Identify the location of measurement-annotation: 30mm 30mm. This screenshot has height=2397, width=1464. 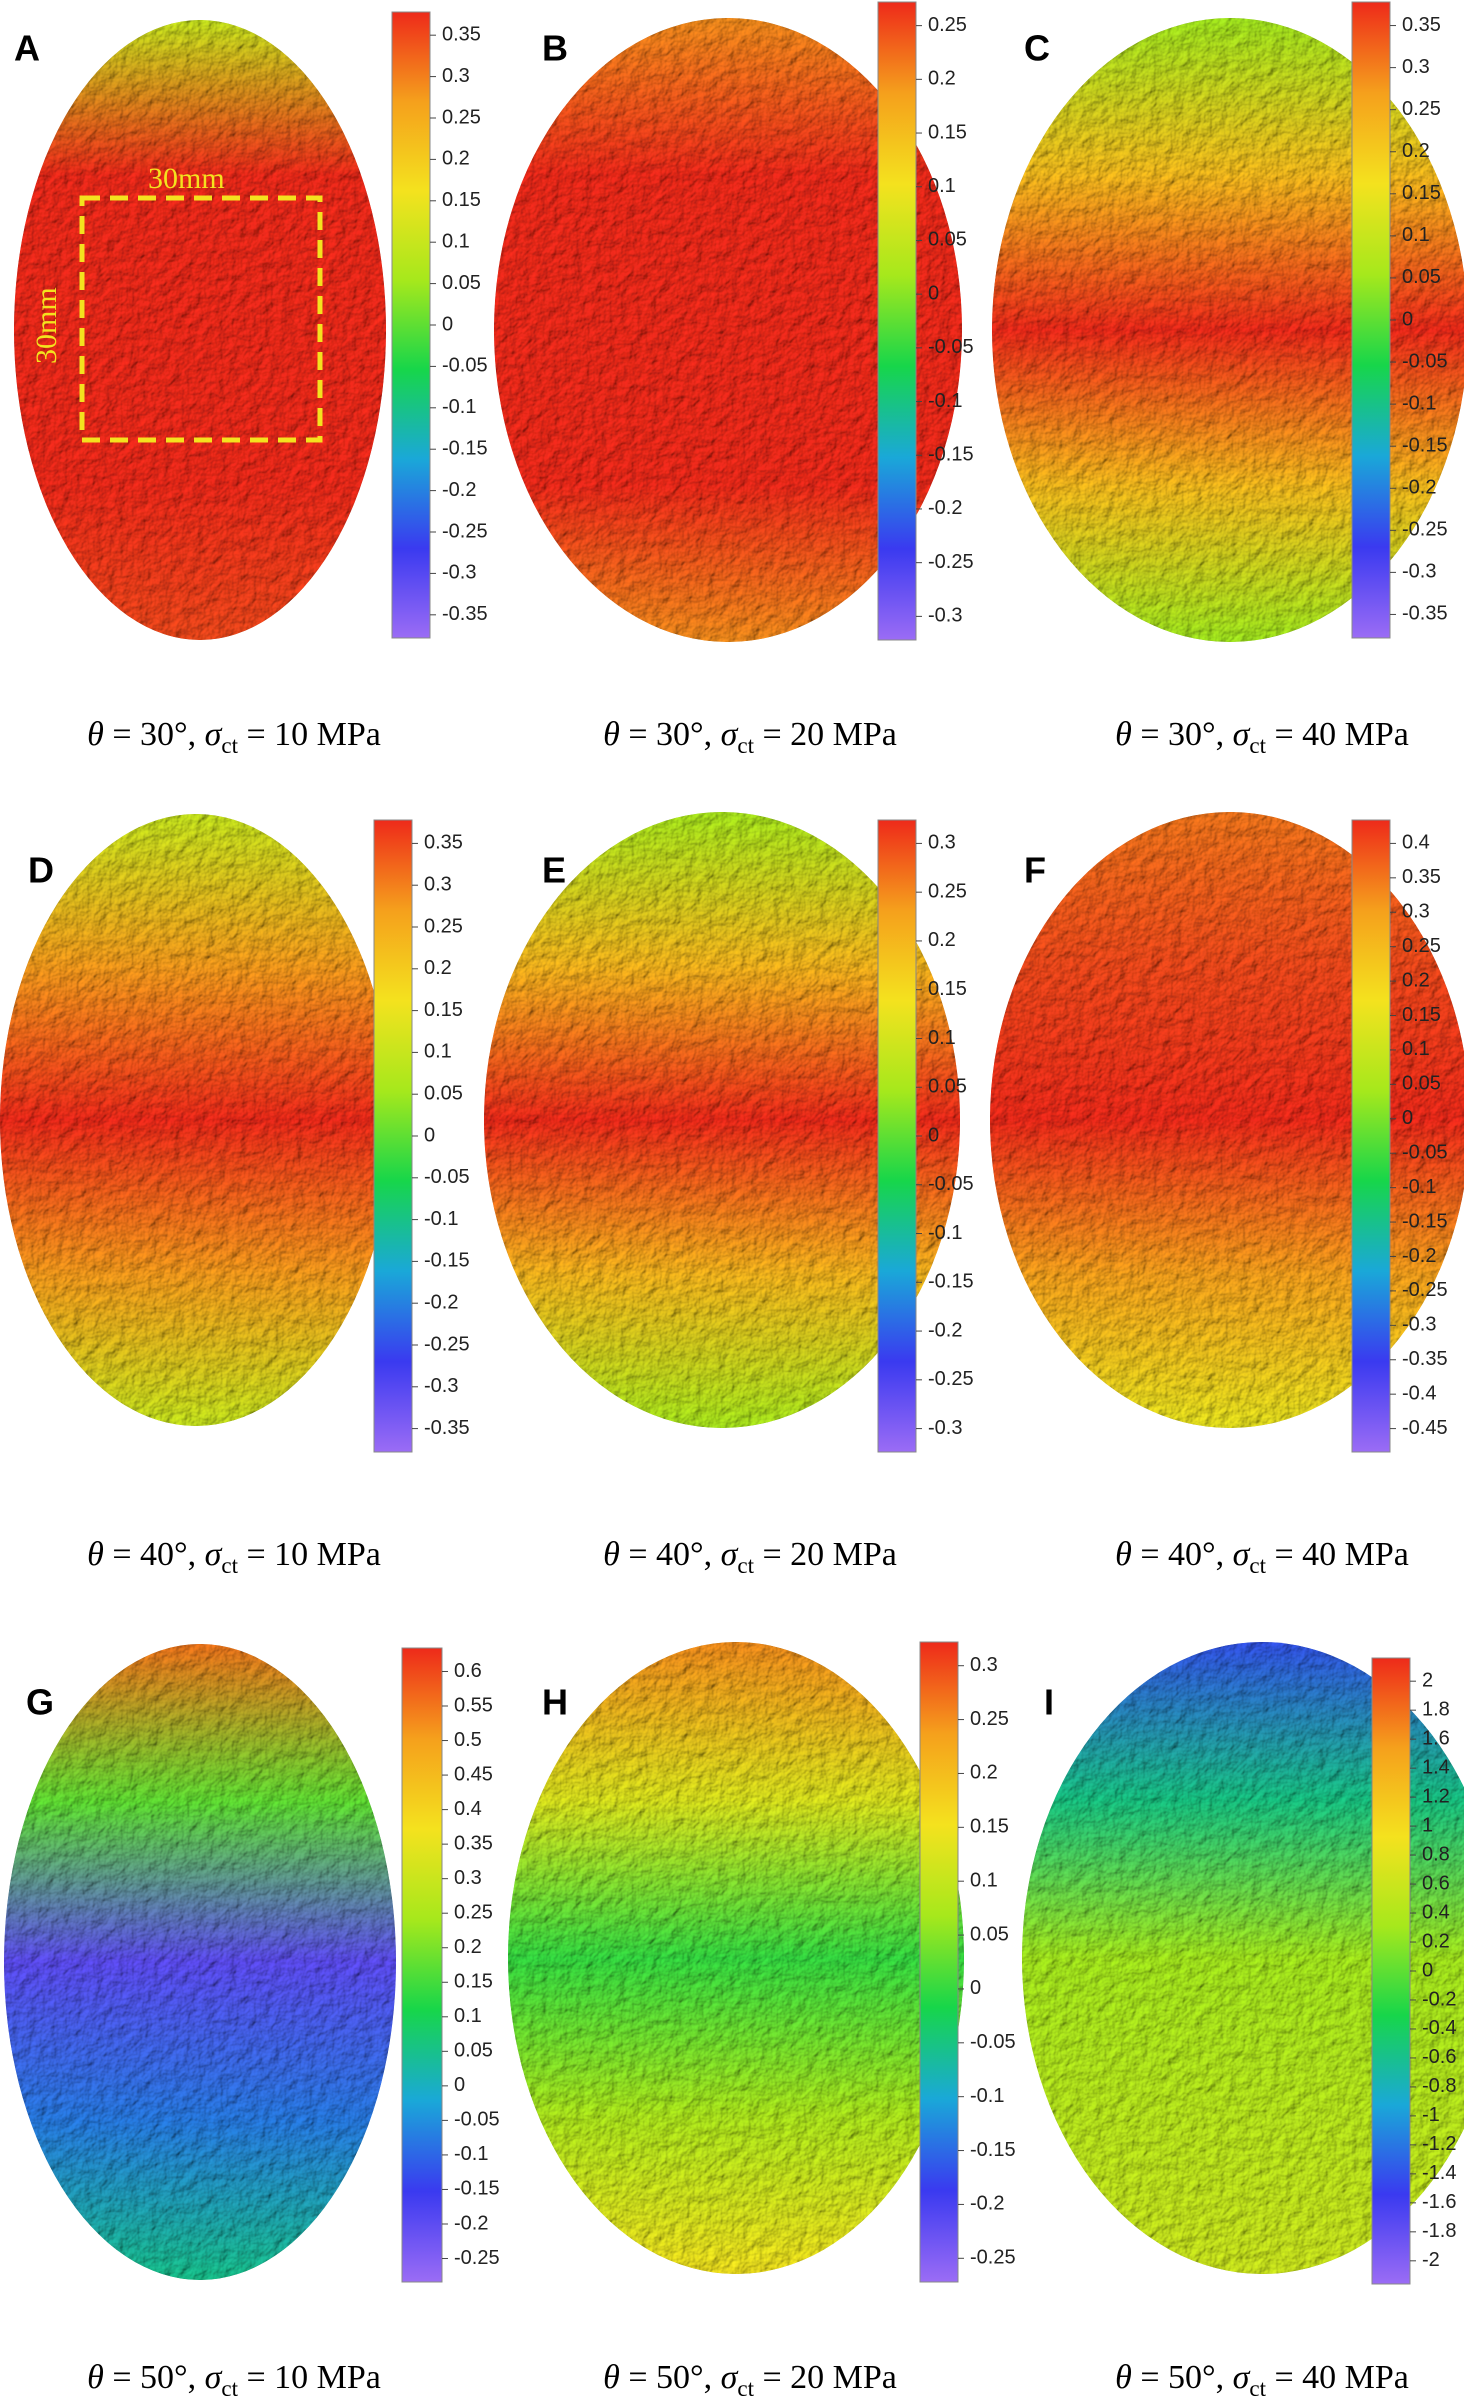
(176, 302).